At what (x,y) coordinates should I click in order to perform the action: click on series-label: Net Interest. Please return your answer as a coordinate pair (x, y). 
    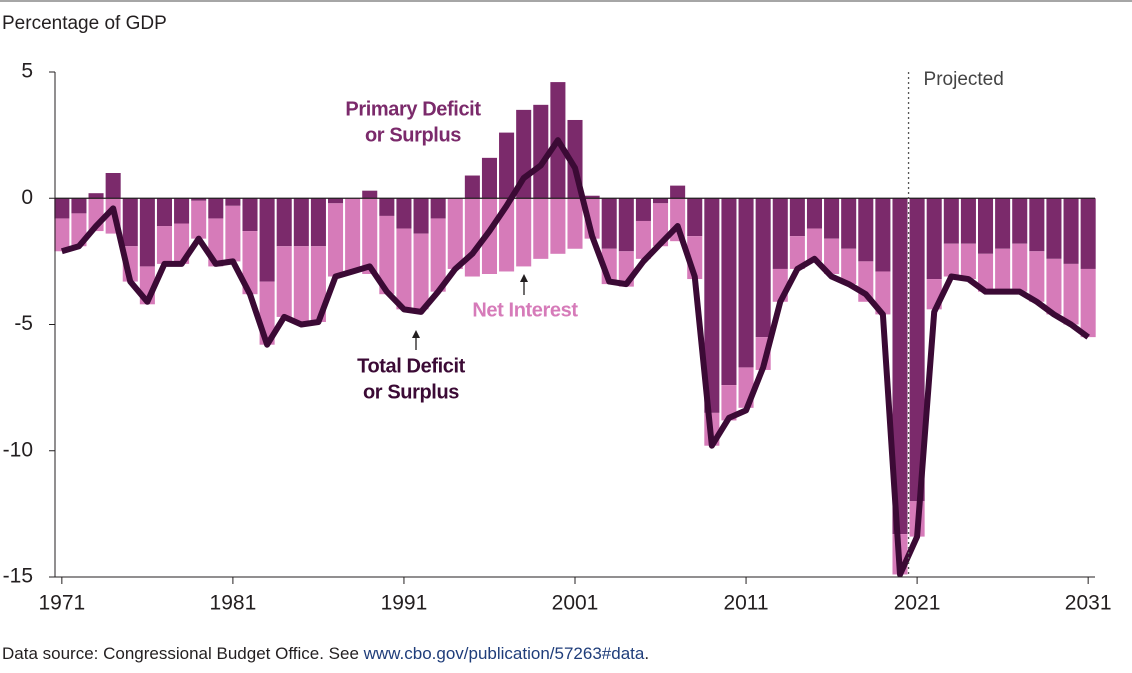
    Looking at the image, I should click on (525, 310).